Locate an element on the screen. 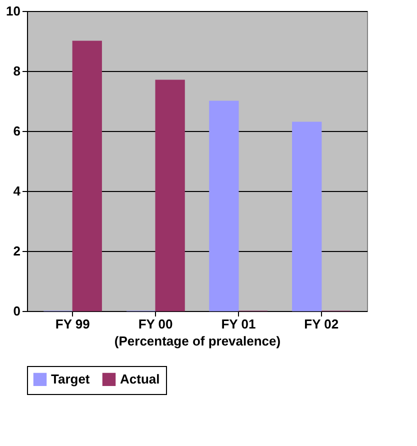 The image size is (417, 446). x-tick-label: FY 01 is located at coordinates (238, 324).